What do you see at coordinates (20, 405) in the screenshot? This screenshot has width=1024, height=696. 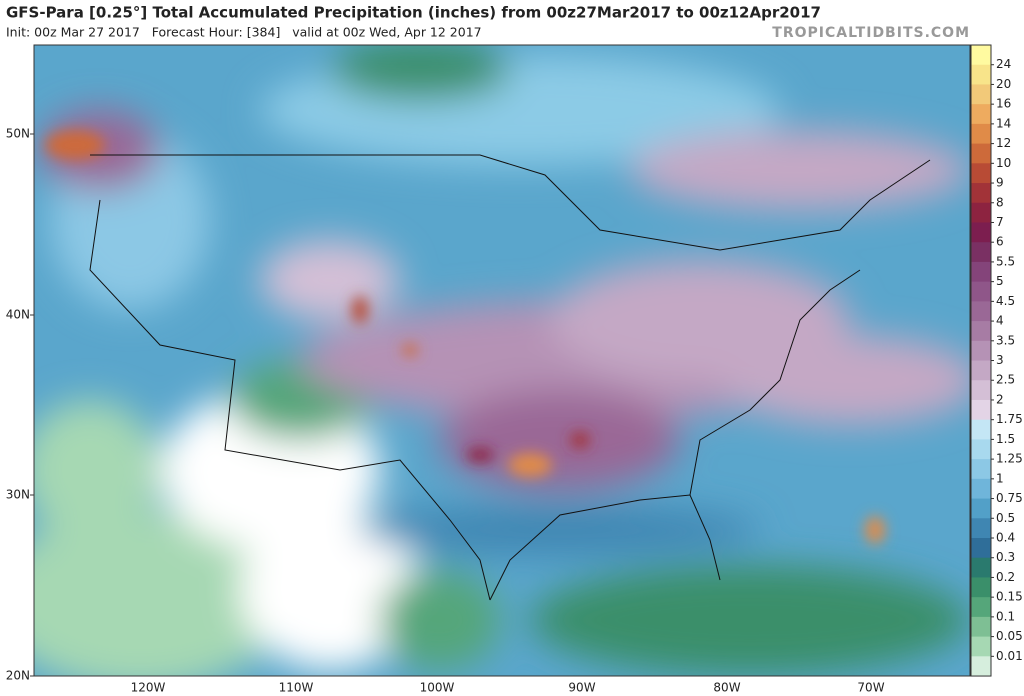 I see `lat-labels: 50N 40N 30N 20N` at bounding box center [20, 405].